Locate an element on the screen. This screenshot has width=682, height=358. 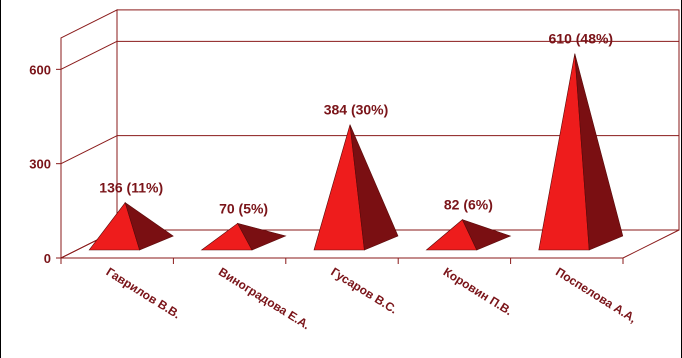
category-label: Гусаров В.С. is located at coordinates (364, 291).